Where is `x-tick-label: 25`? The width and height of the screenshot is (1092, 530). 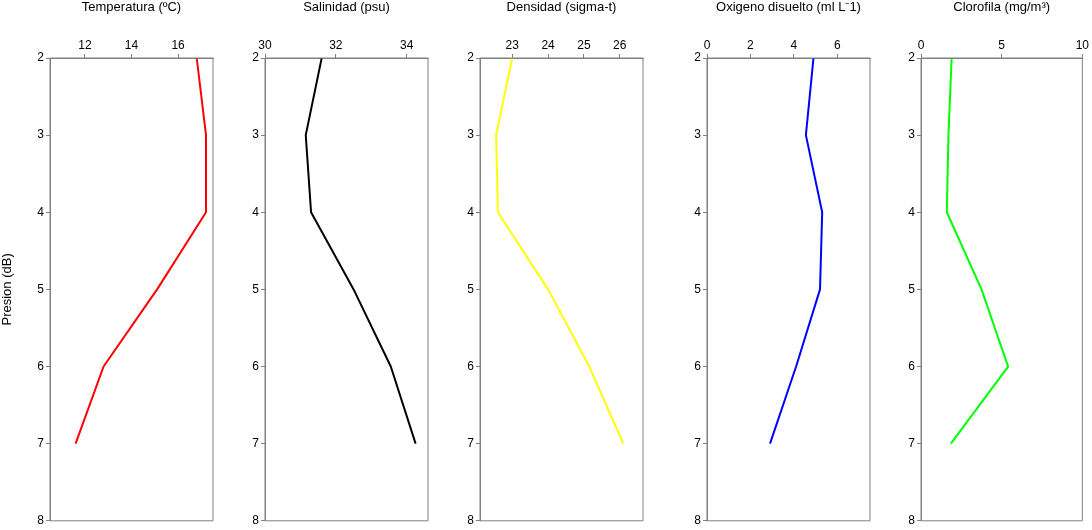
x-tick-label: 25 is located at coordinates (584, 45).